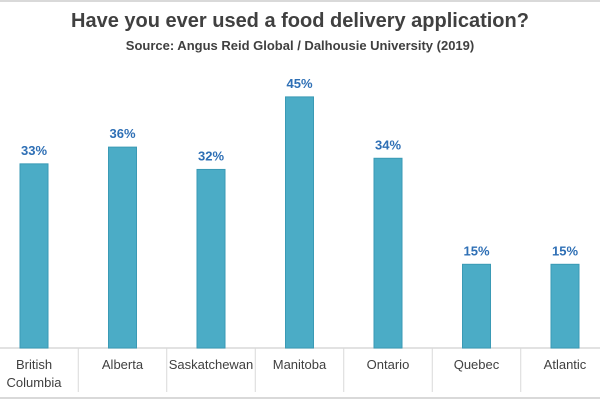 The image size is (600, 400). I want to click on category-label: Ontario, so click(388, 364).